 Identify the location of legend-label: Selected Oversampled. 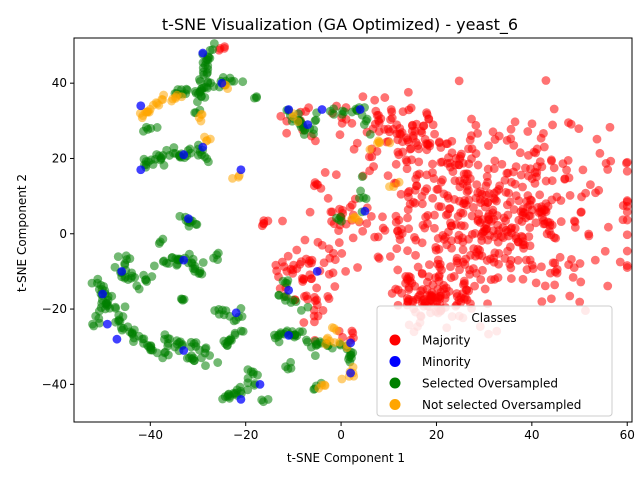
(490, 384).